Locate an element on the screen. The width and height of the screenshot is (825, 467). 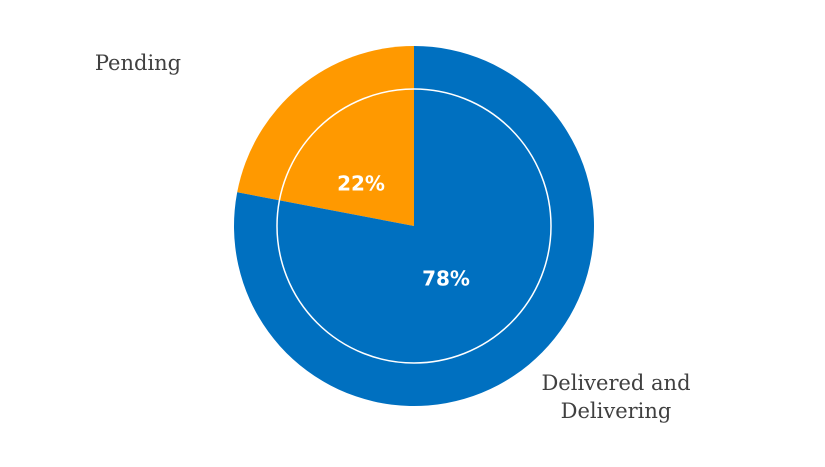
data-labels: 22% 78% is located at coordinates (403, 231).